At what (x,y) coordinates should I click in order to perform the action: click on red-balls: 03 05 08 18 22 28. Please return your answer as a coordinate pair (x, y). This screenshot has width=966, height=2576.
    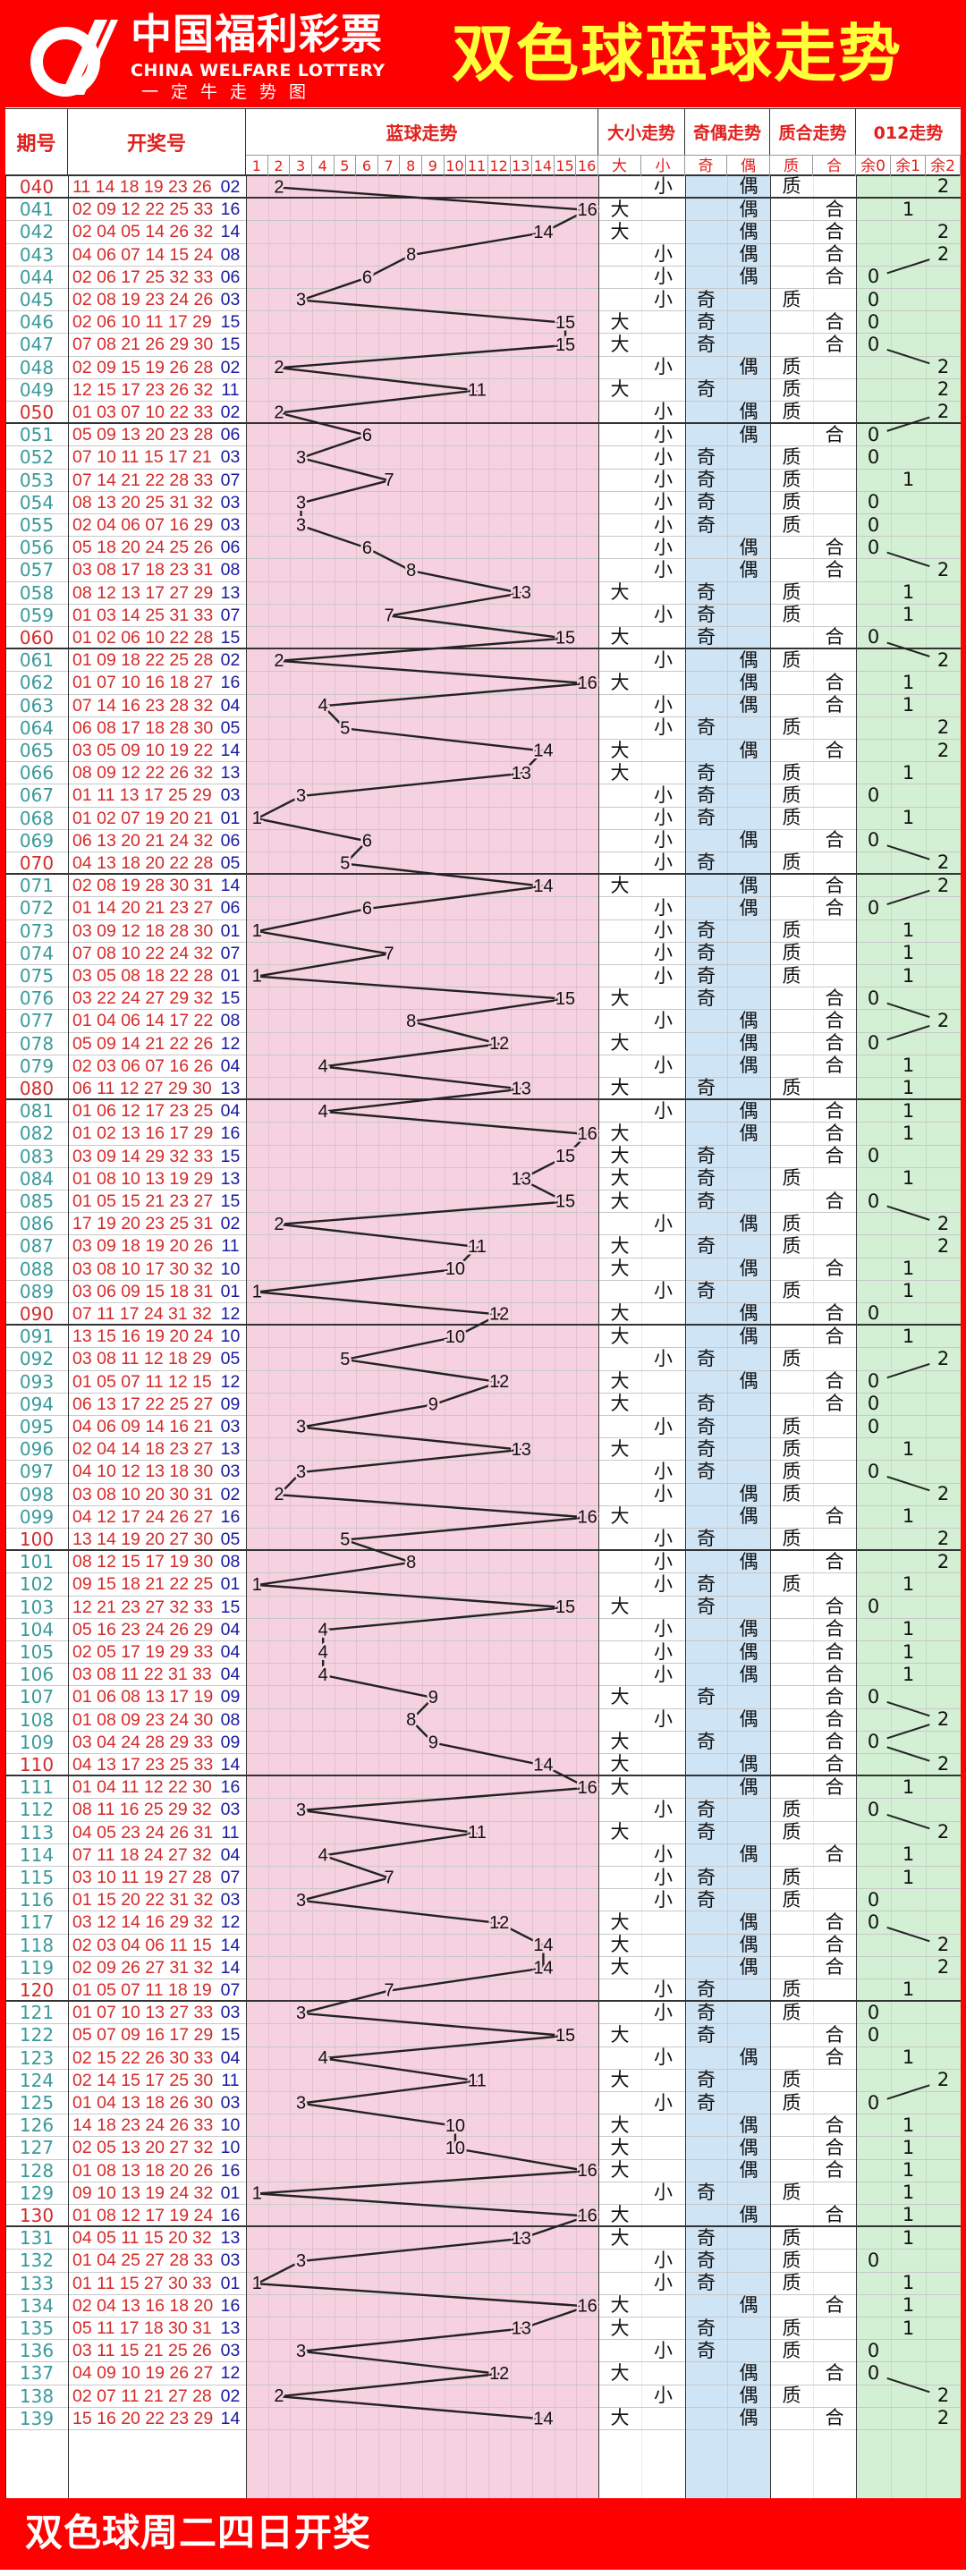
    Looking at the image, I should click on (143, 976).